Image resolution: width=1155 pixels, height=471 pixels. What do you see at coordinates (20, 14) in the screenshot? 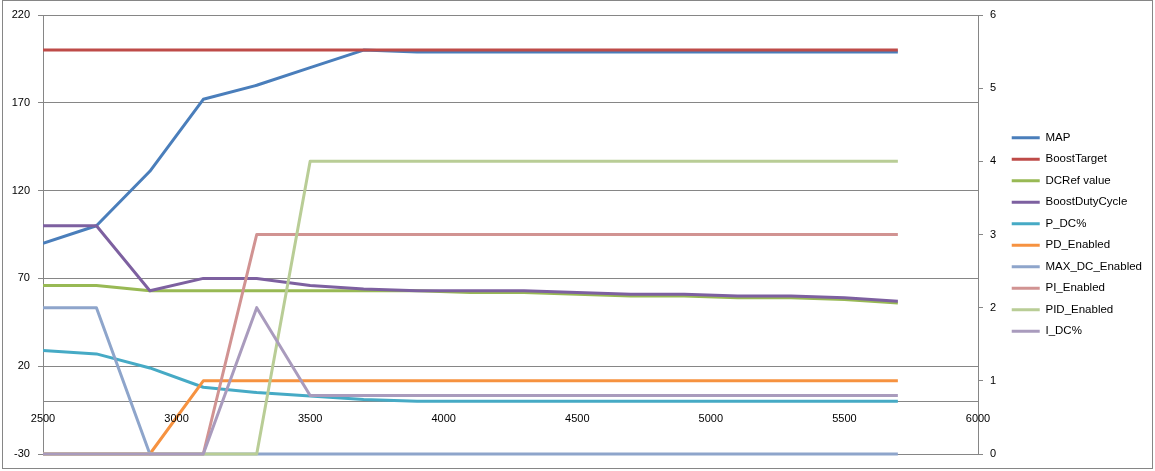
I see `y-tick-label: 220` at bounding box center [20, 14].